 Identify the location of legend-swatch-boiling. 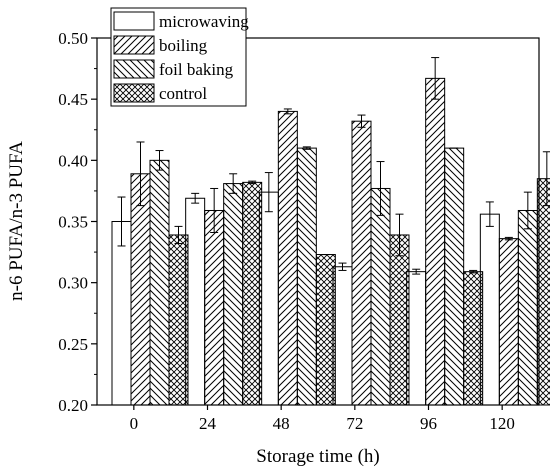
(134, 45).